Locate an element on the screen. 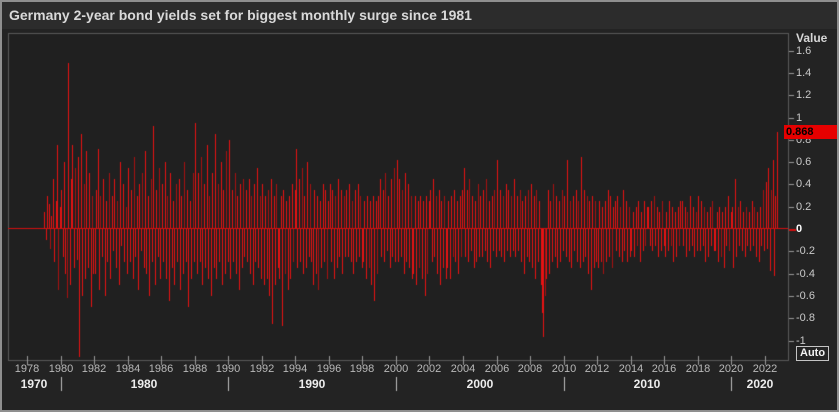  y-tick-label: -1 is located at coordinates (801, 341).